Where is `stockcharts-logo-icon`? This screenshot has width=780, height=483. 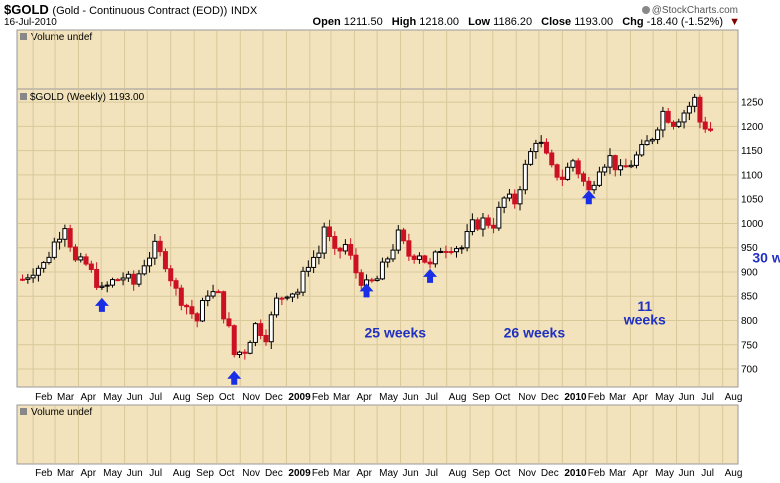
stockcharts-logo-icon is located at coordinates (645, 10).